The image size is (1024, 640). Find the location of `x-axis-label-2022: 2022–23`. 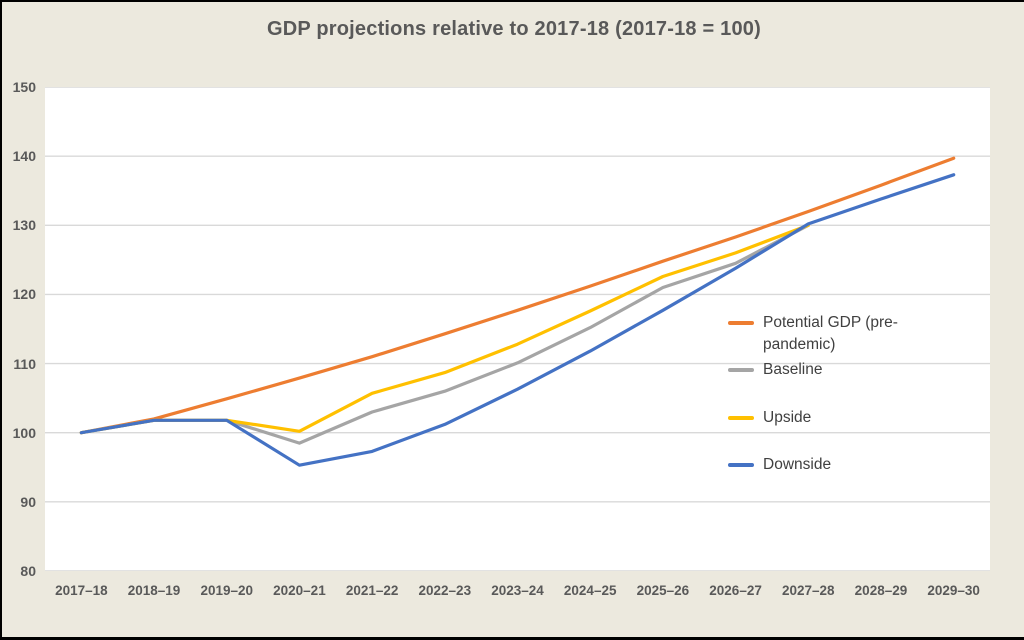

x-axis-label-2022: 2022–23 is located at coordinates (445, 590).